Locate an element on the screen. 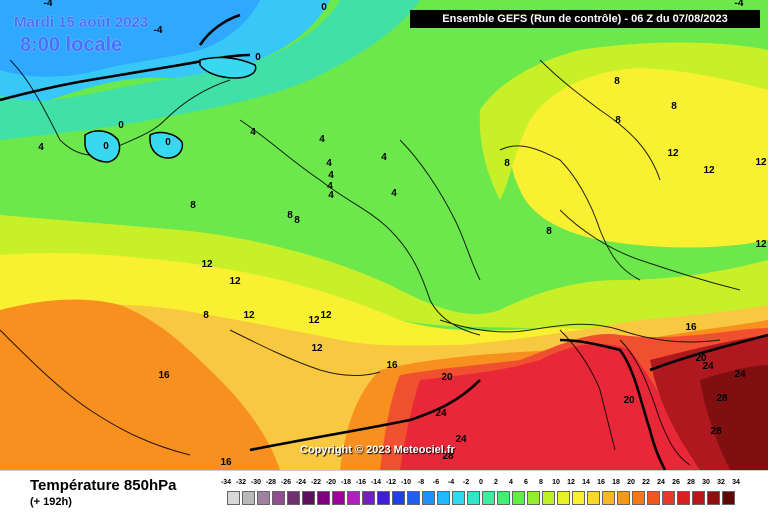  legend-tick-label: -32 is located at coordinates (241, 482).